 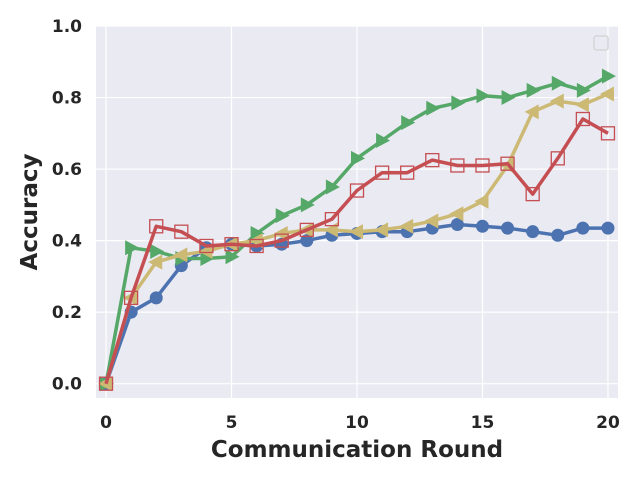 What do you see at coordinates (608, 423) in the screenshot?
I see `x-tick-label: 20` at bounding box center [608, 423].